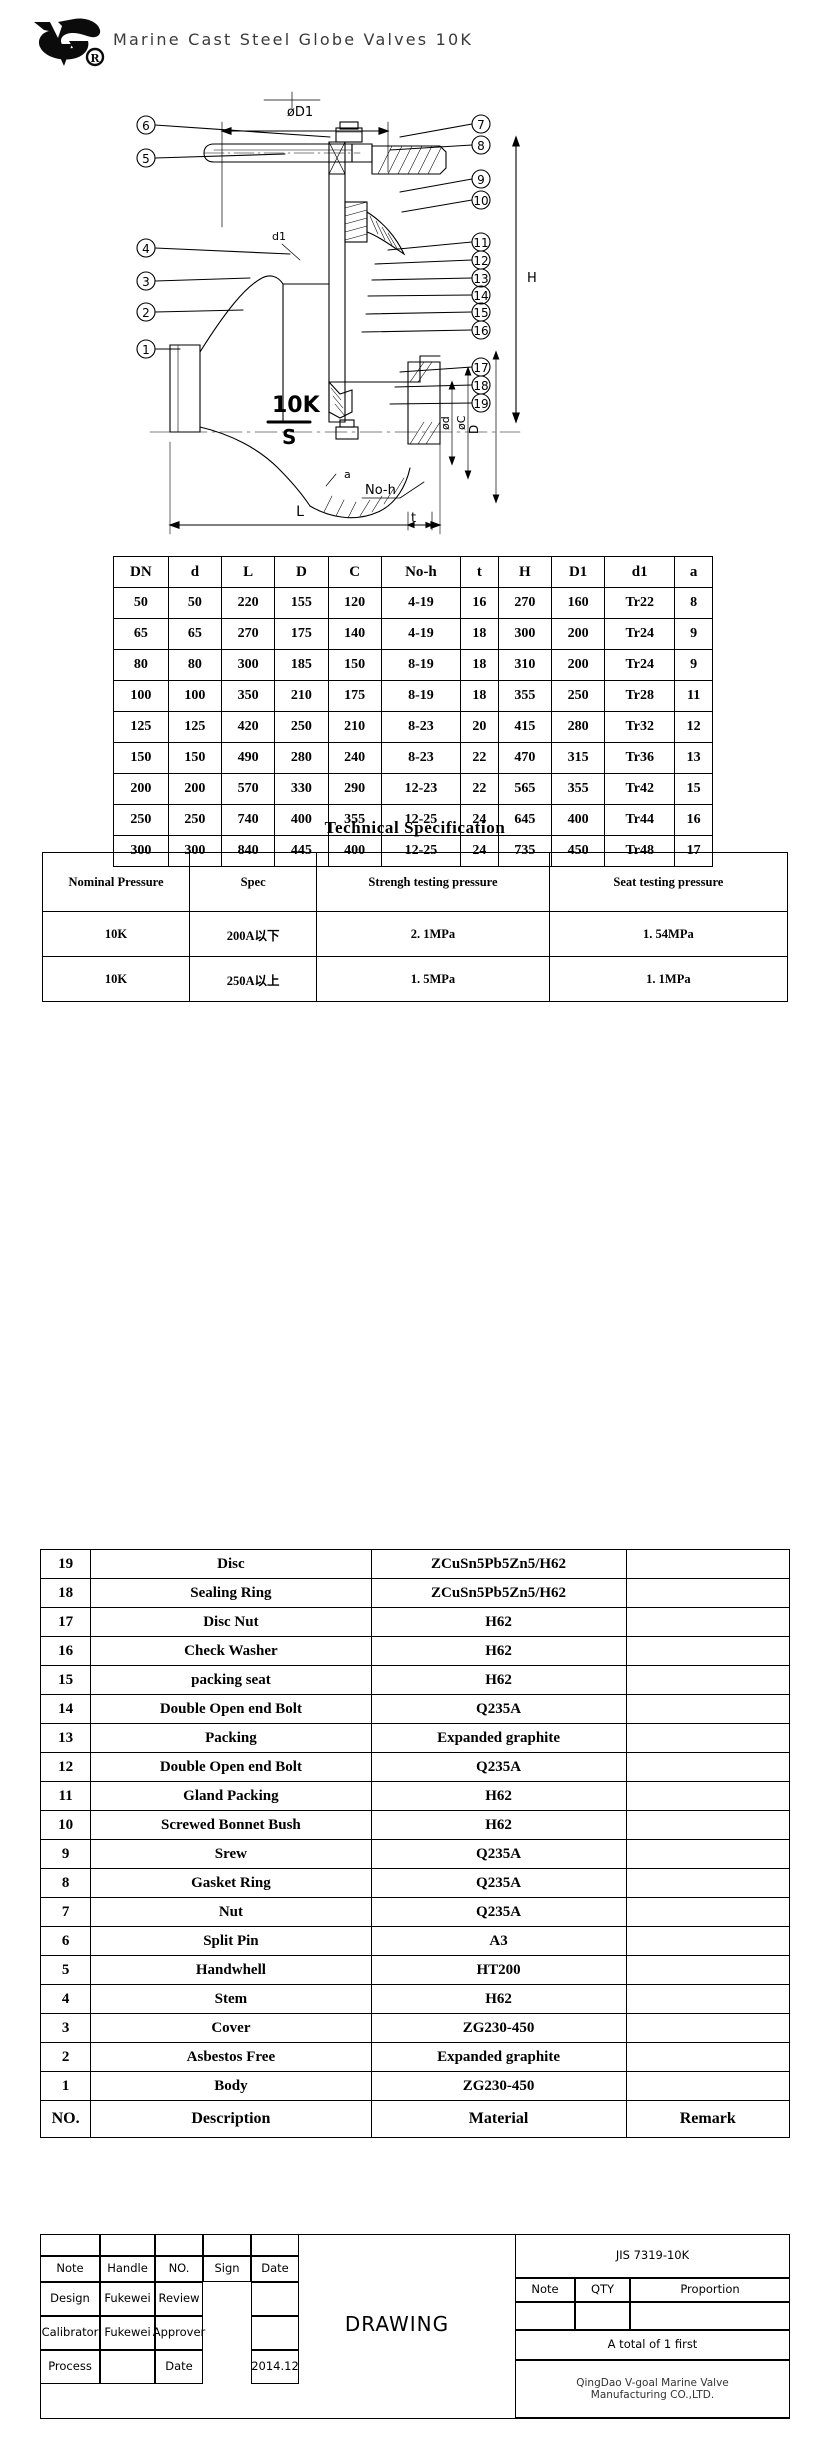 Image resolution: width=830 pixels, height=2453 pixels. Describe the element at coordinates (65, 1651) in the screenshot. I see `parts-cell: 16` at that location.